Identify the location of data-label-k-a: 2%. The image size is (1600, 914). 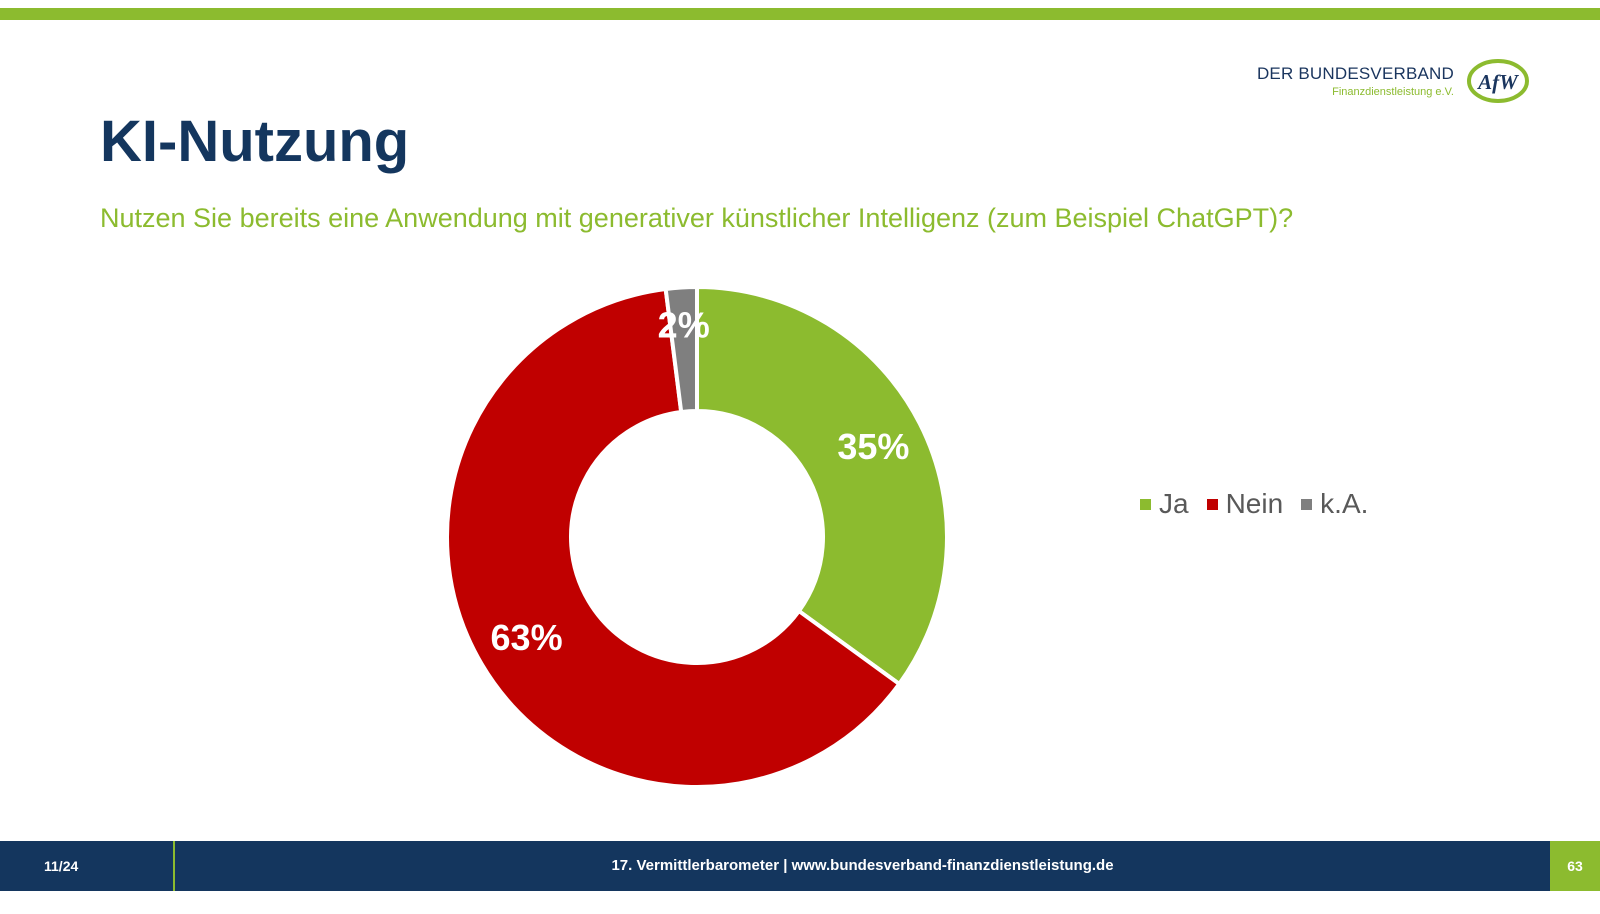
(684, 324).